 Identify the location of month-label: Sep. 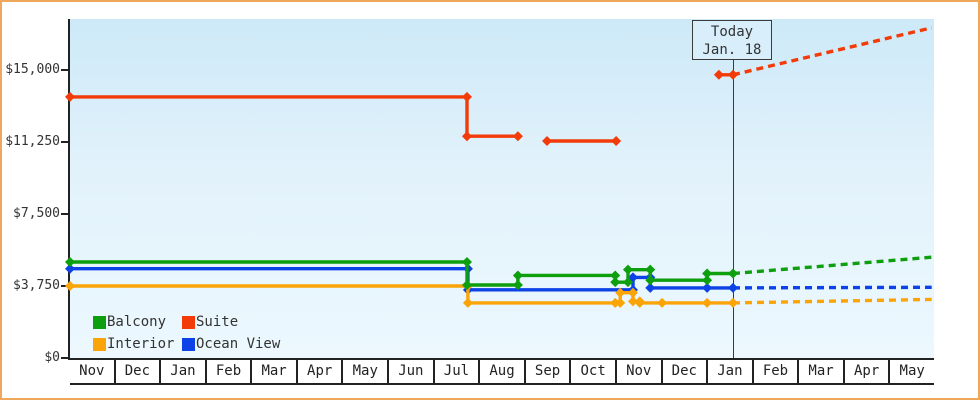
(546, 371).